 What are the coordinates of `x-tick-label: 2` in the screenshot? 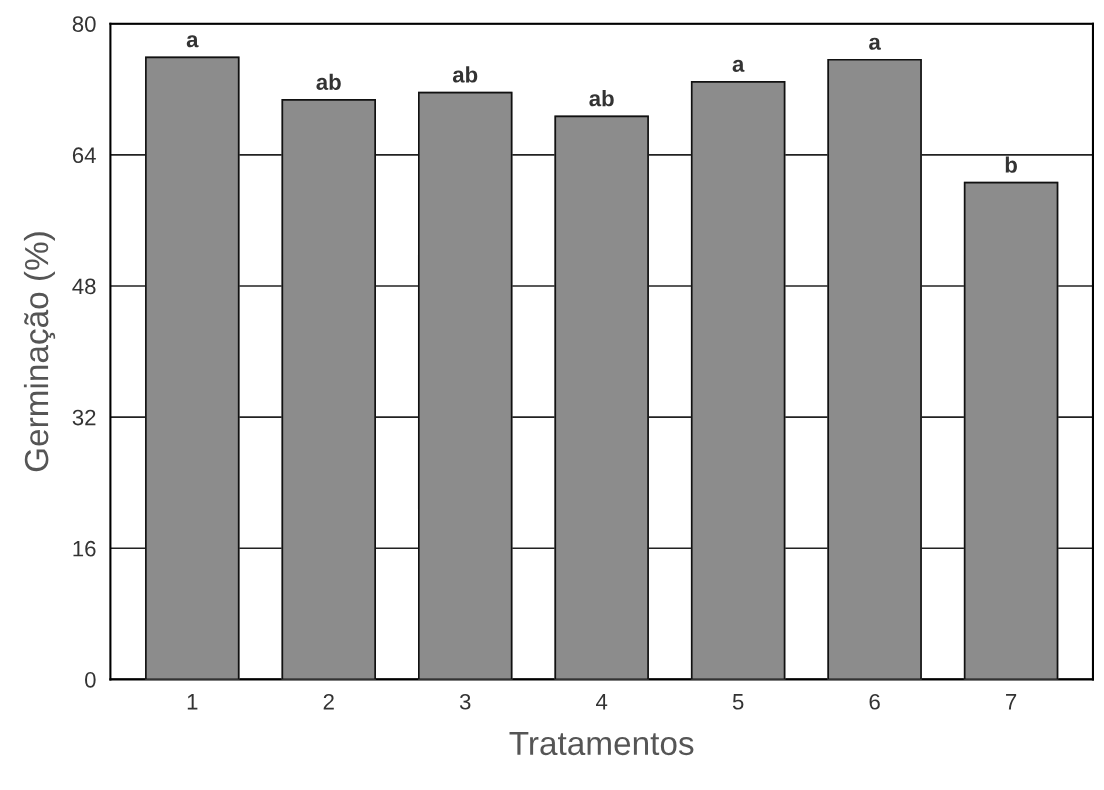 It's located at (328, 701).